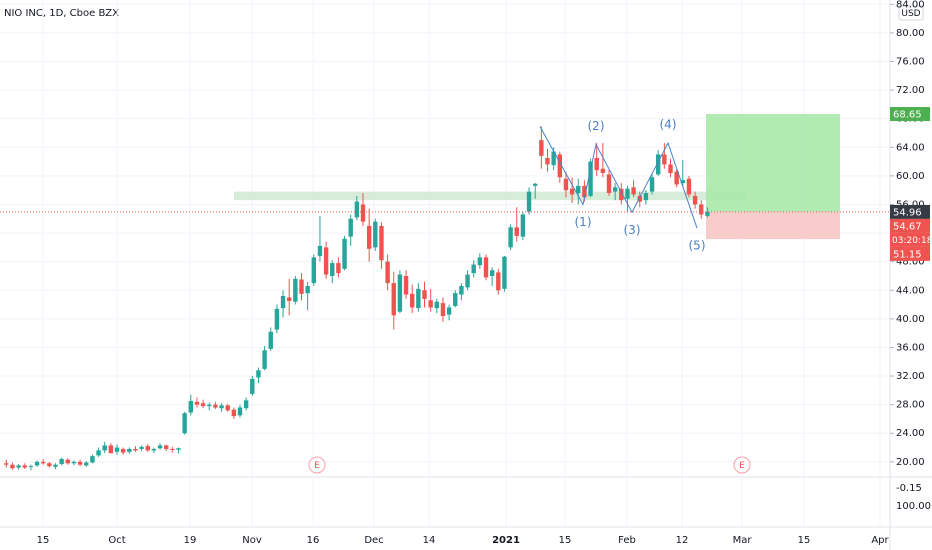 This screenshot has width=932, height=550. Describe the element at coordinates (910, 176) in the screenshot. I see `y-tick-label: 60.00` at that location.